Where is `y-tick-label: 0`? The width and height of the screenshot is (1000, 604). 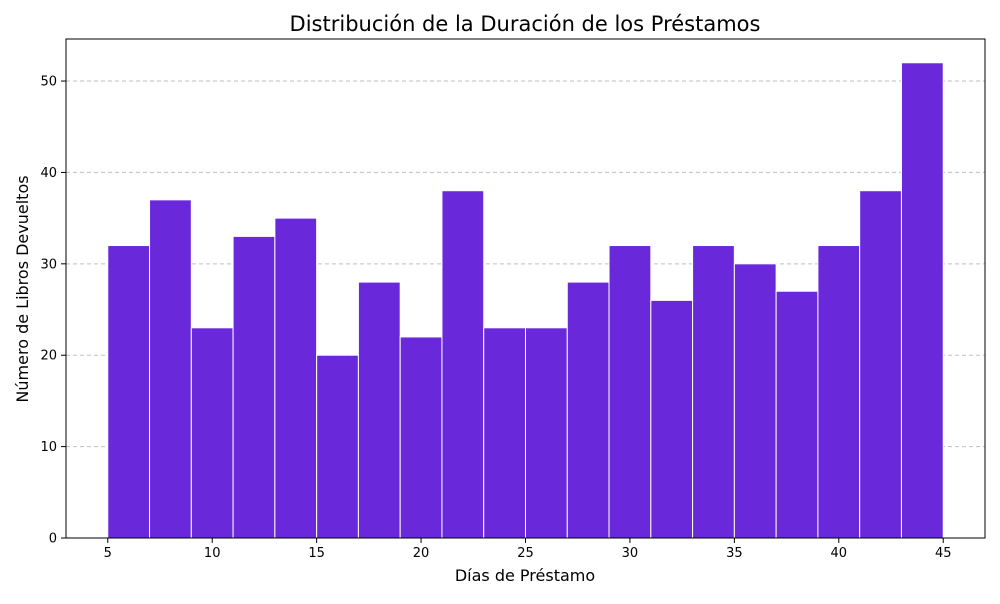 y-tick-label: 0 is located at coordinates (53, 539).